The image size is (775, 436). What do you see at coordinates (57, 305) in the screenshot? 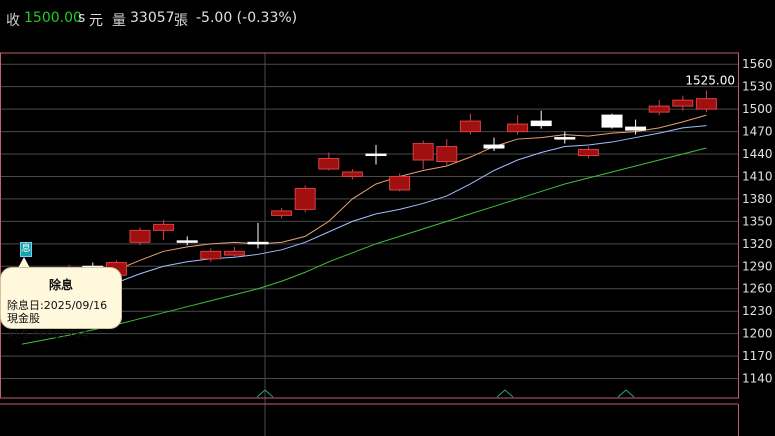
I see `tooltip-date: 除息日:2025/09/16` at bounding box center [57, 305].